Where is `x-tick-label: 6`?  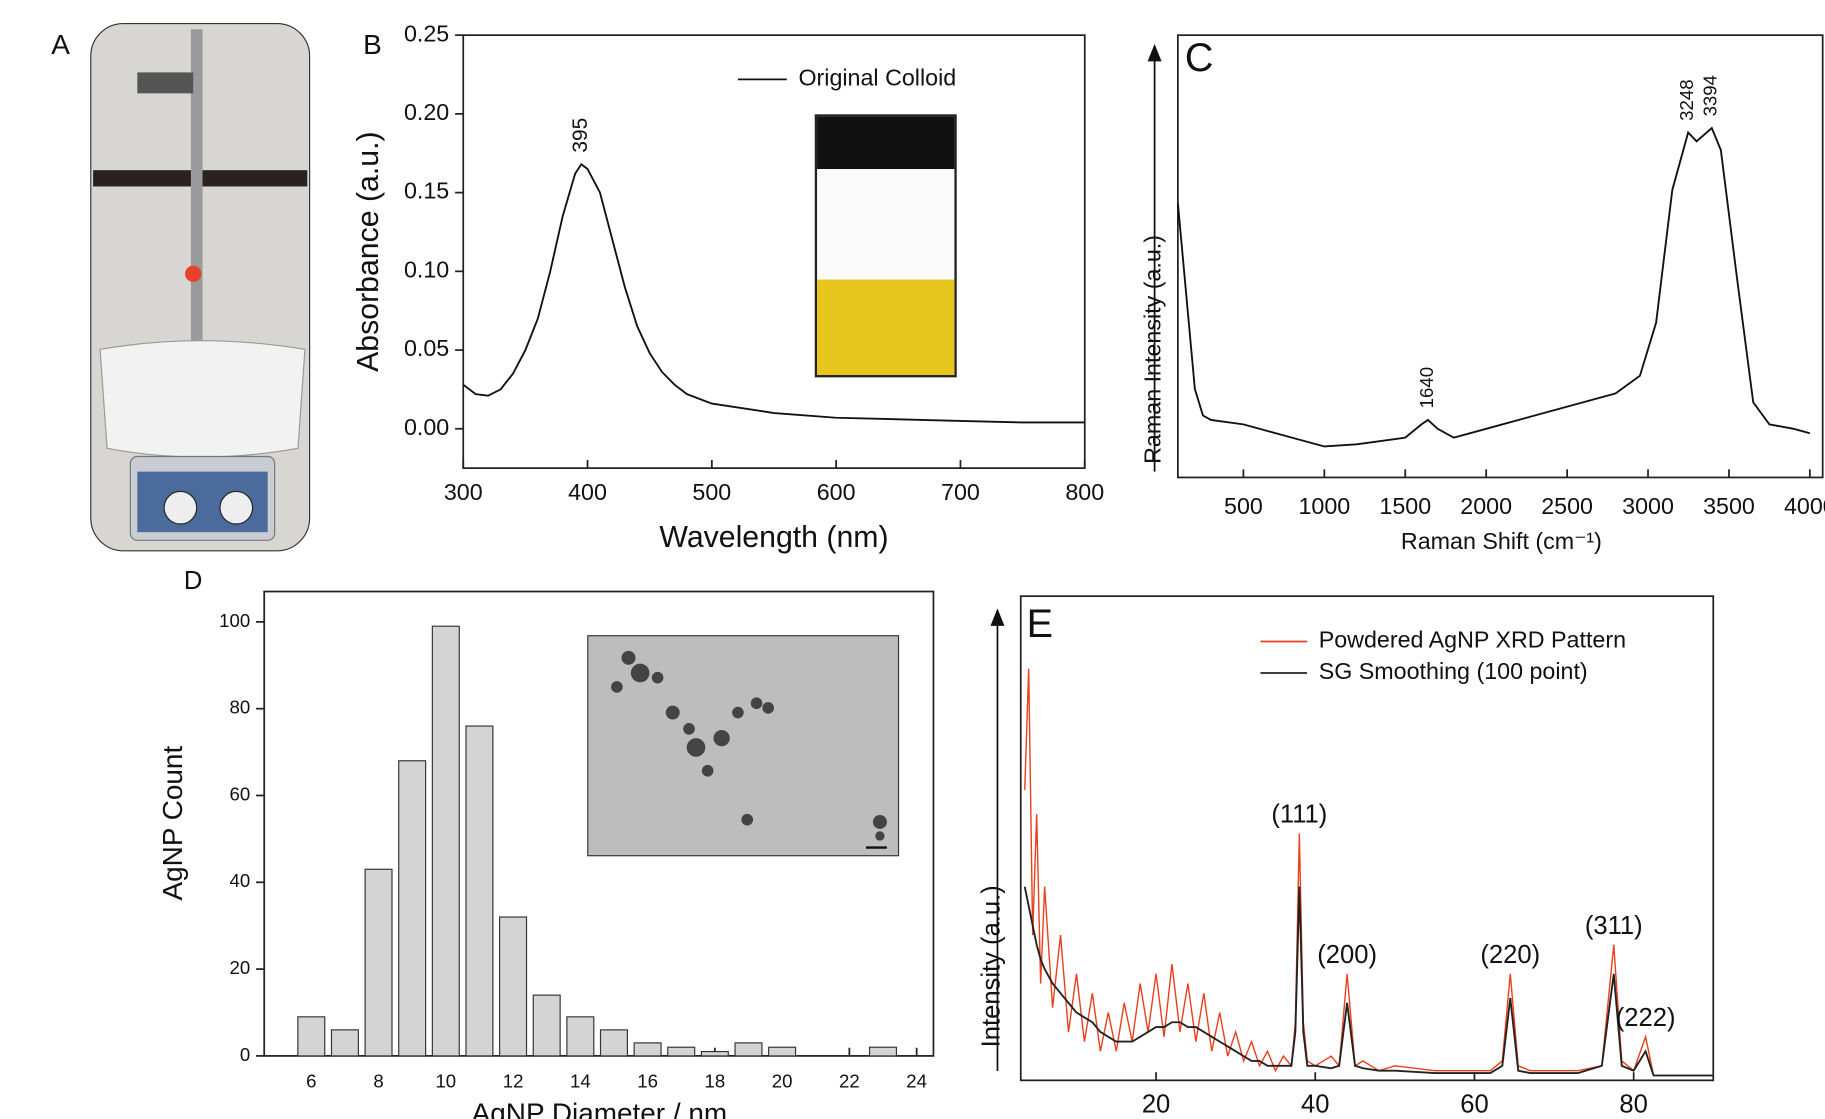 x-tick-label: 6 is located at coordinates (311, 1081).